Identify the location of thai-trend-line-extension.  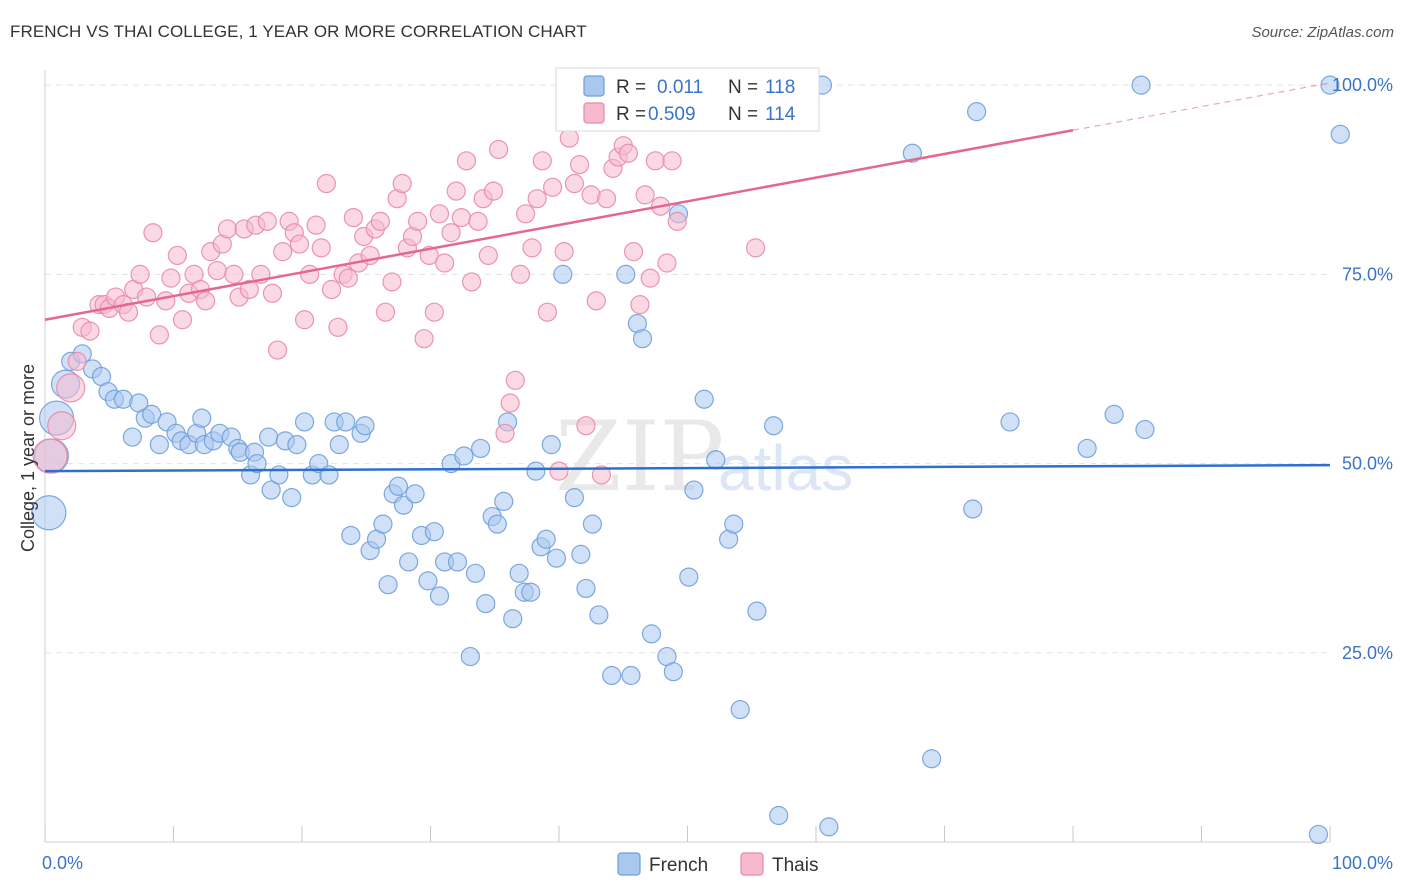
(1201, 106).